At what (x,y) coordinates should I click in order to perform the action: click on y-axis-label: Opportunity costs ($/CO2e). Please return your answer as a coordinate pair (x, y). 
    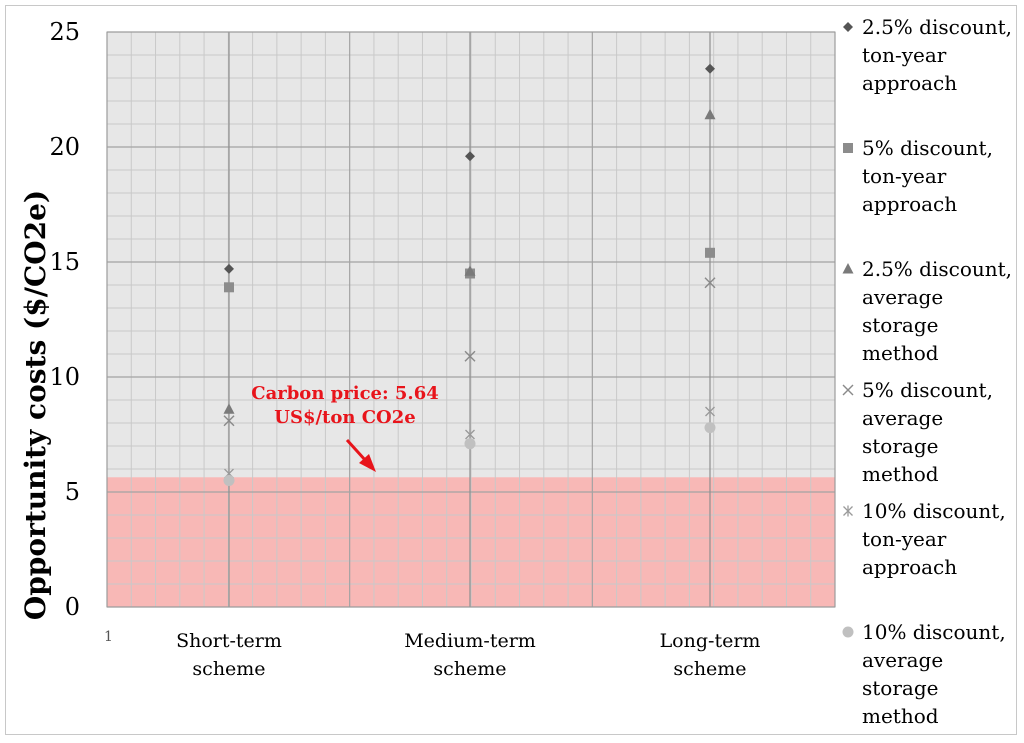
    Looking at the image, I should click on (35, 405).